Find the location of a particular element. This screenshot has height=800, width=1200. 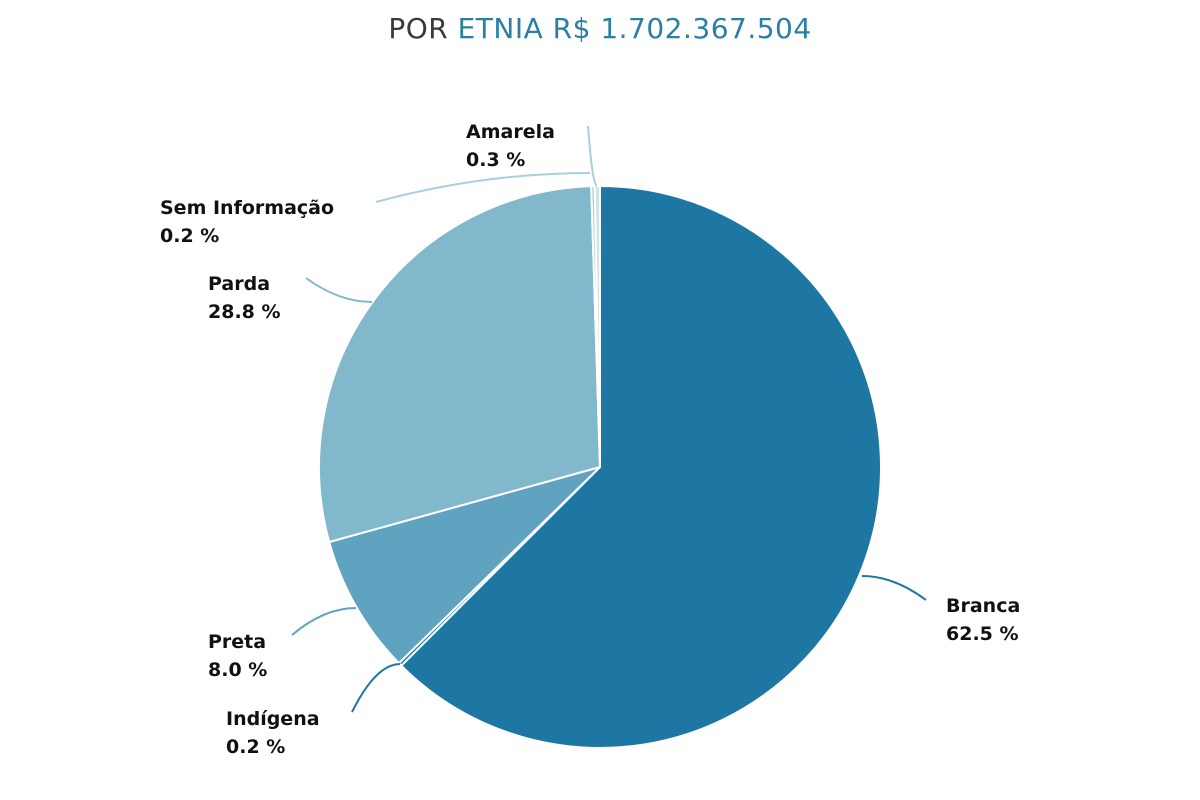

pie-slice-parda is located at coordinates (460, 364).